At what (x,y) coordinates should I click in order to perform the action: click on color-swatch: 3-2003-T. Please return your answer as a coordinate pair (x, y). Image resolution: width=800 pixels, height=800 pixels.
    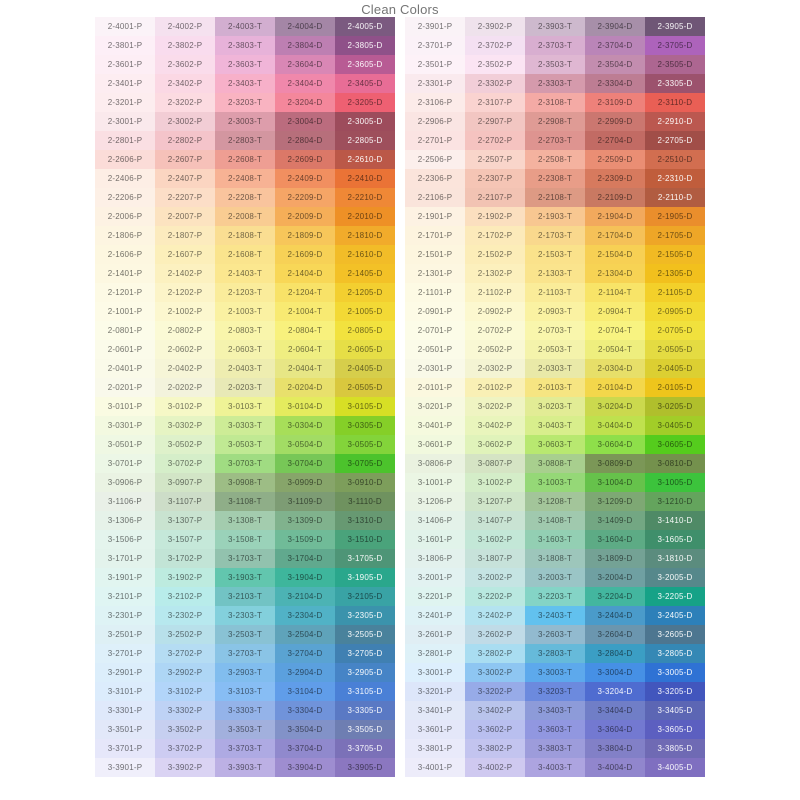
    Looking at the image, I should click on (555, 577).